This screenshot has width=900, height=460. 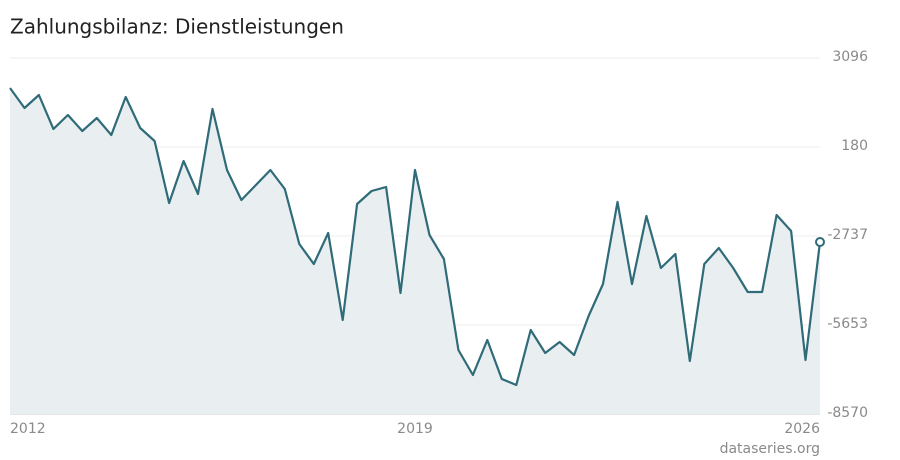 What do you see at coordinates (847, 413) in the screenshot?
I see `y-tick-label: -8570` at bounding box center [847, 413].